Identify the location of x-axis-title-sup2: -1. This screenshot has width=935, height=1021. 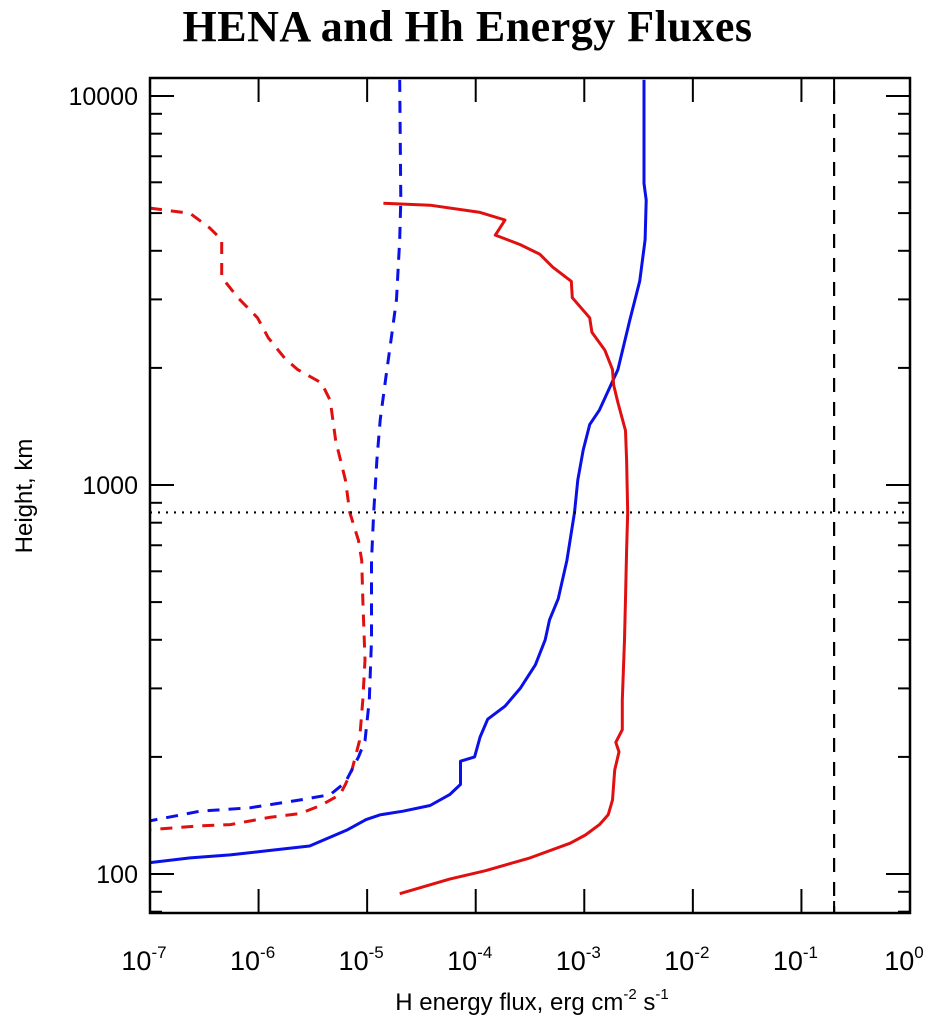
(661, 994).